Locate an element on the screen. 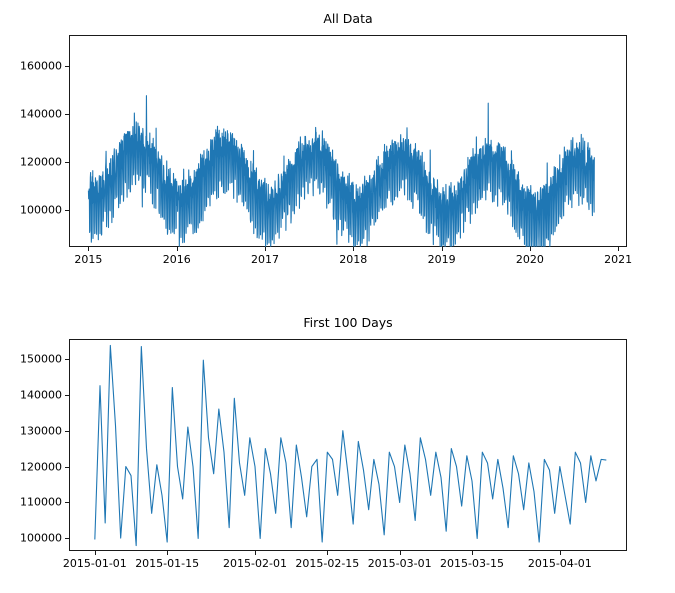 Image resolution: width=675 pixels, height=593 pixels. x-tick-label: 2016 is located at coordinates (176, 259).